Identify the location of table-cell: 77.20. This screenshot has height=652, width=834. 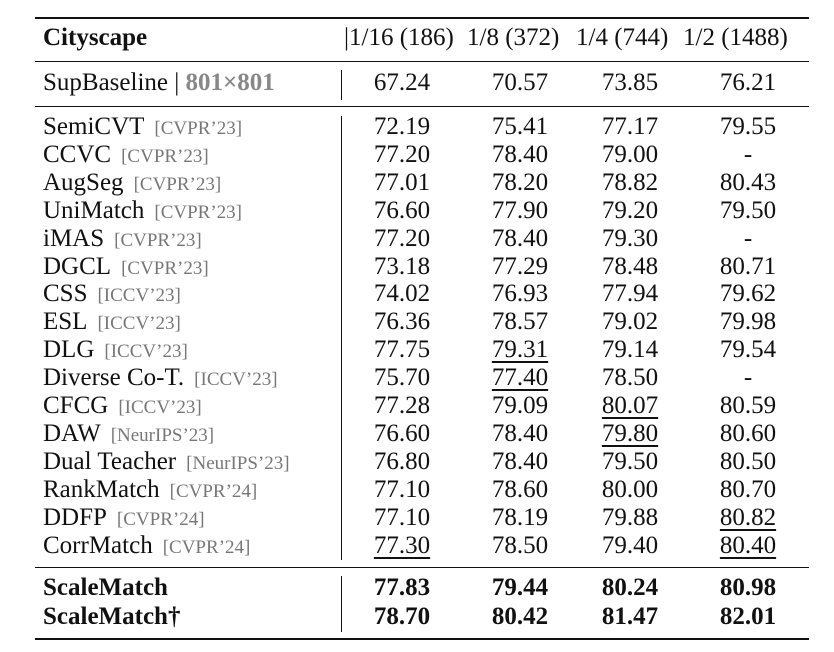
(402, 154).